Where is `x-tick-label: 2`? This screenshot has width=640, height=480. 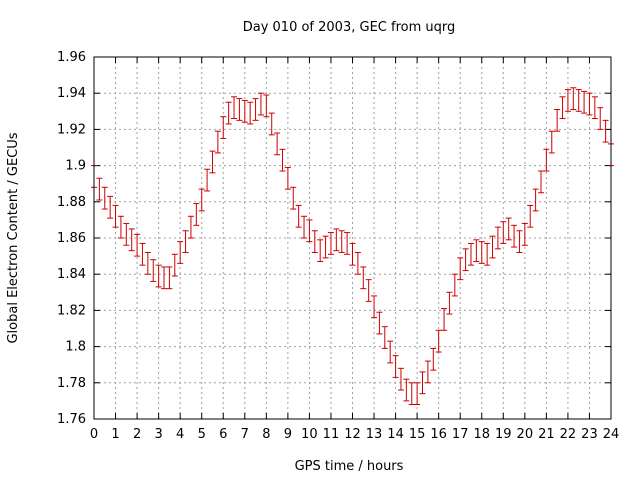 x-tick-label: 2 is located at coordinates (137, 434).